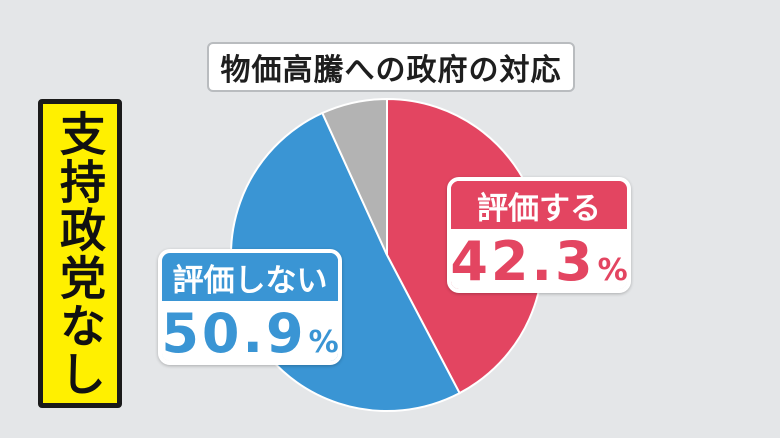 This screenshot has width=780, height=438. Describe the element at coordinates (234, 333) in the screenshot. I see `callout-disapprove-value: 50.9` at that location.